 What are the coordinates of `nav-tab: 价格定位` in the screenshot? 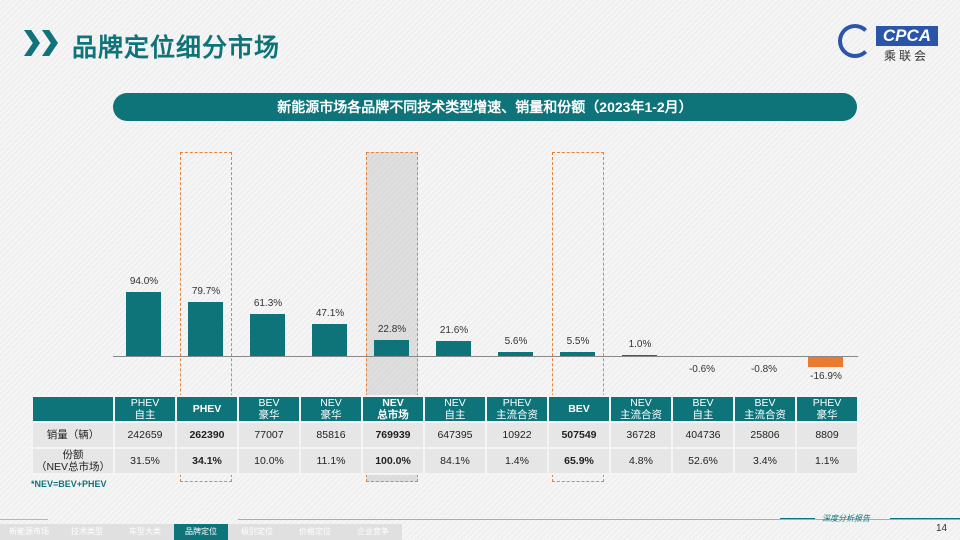 It's located at (315, 531).